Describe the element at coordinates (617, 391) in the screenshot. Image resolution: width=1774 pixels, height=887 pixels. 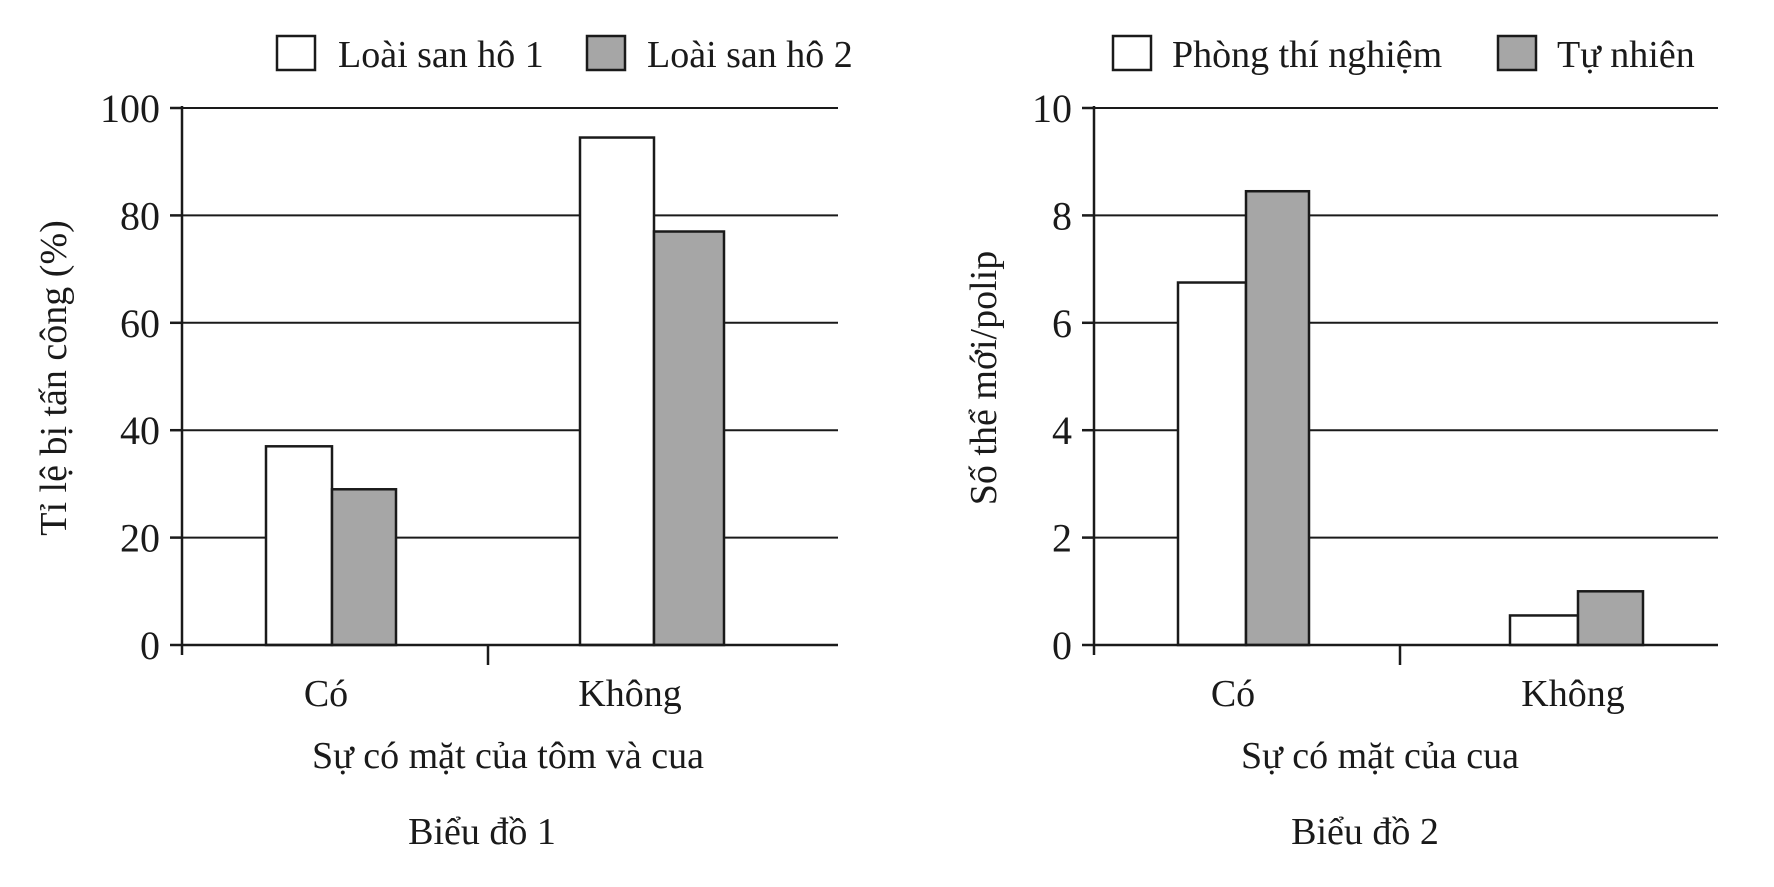
I see `chart-1-bar-series-1-khong` at that location.